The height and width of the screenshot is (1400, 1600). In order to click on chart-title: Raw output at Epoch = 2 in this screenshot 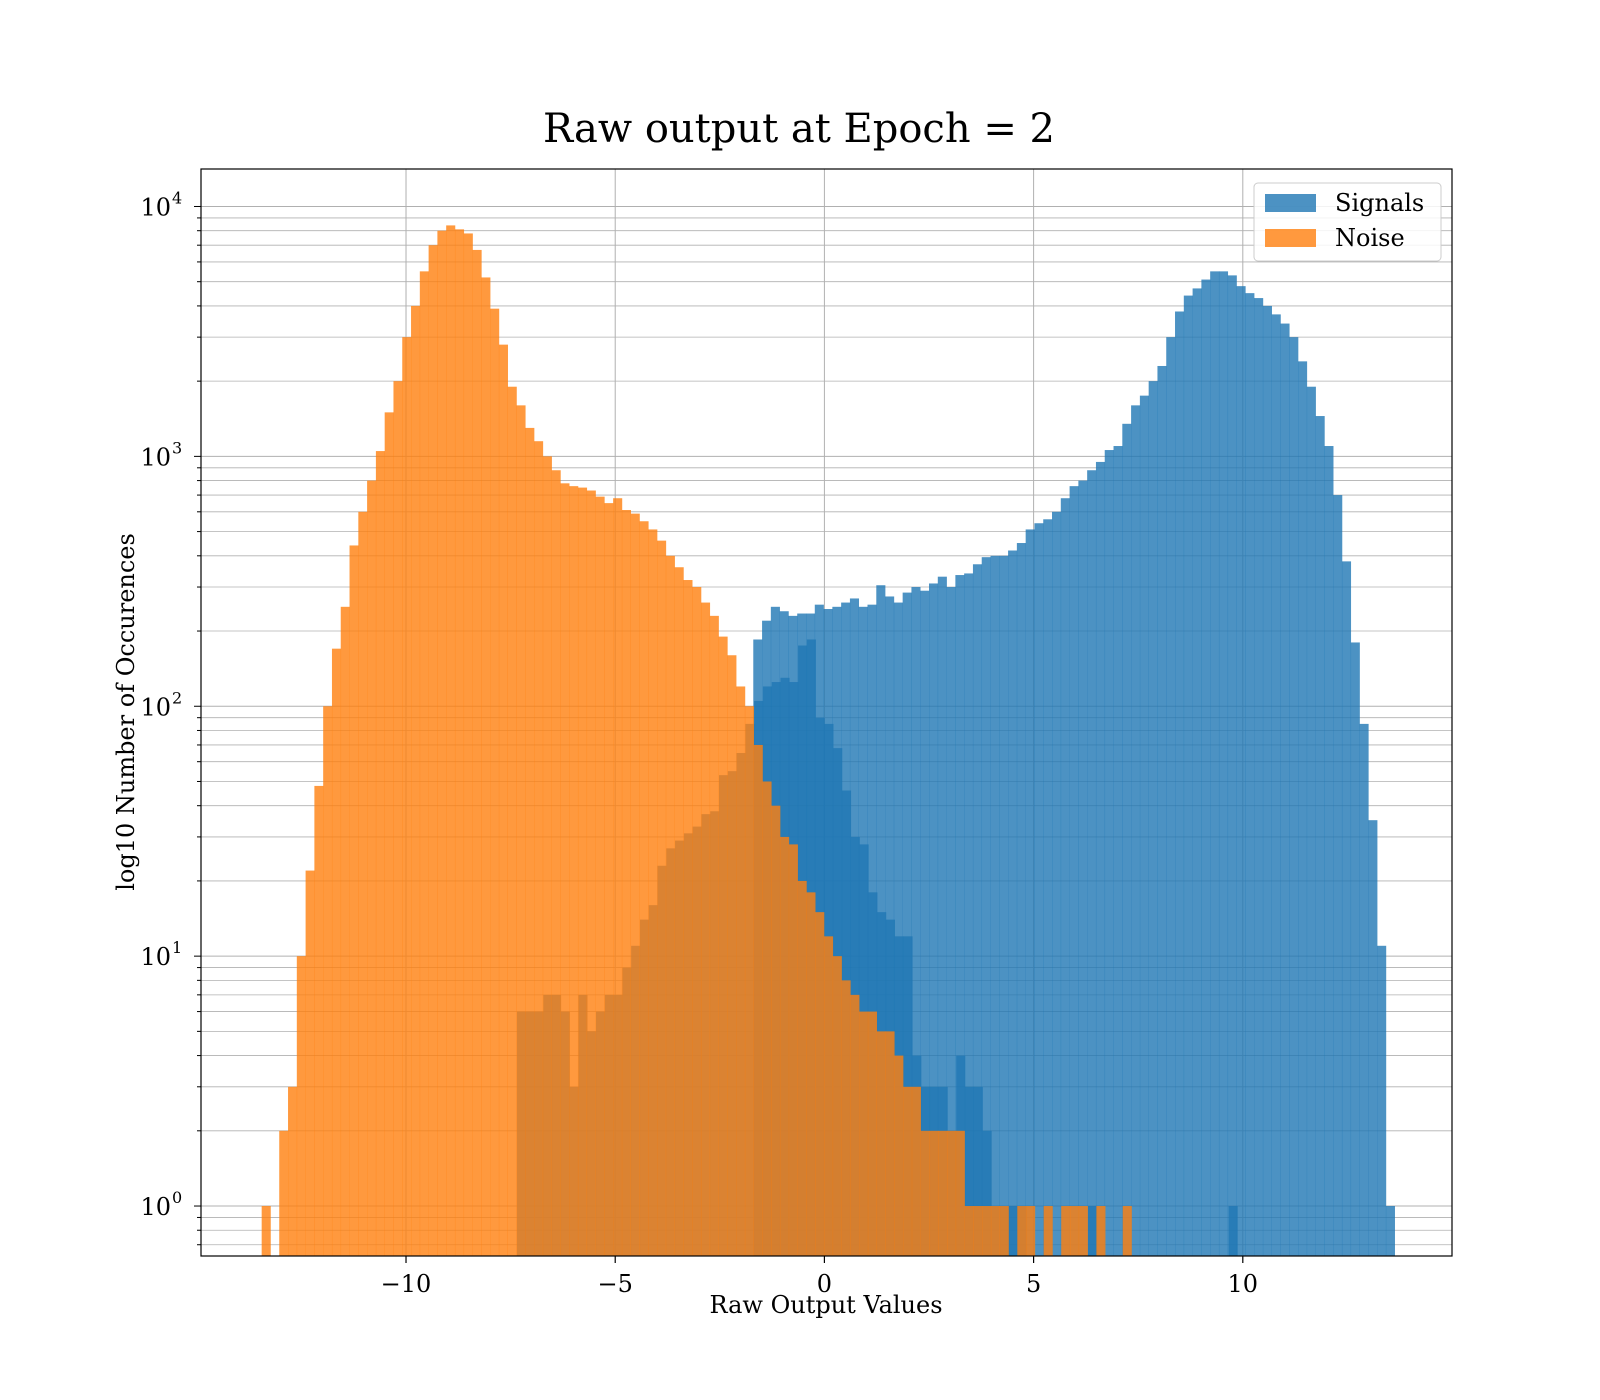, I will do `click(799, 129)`.